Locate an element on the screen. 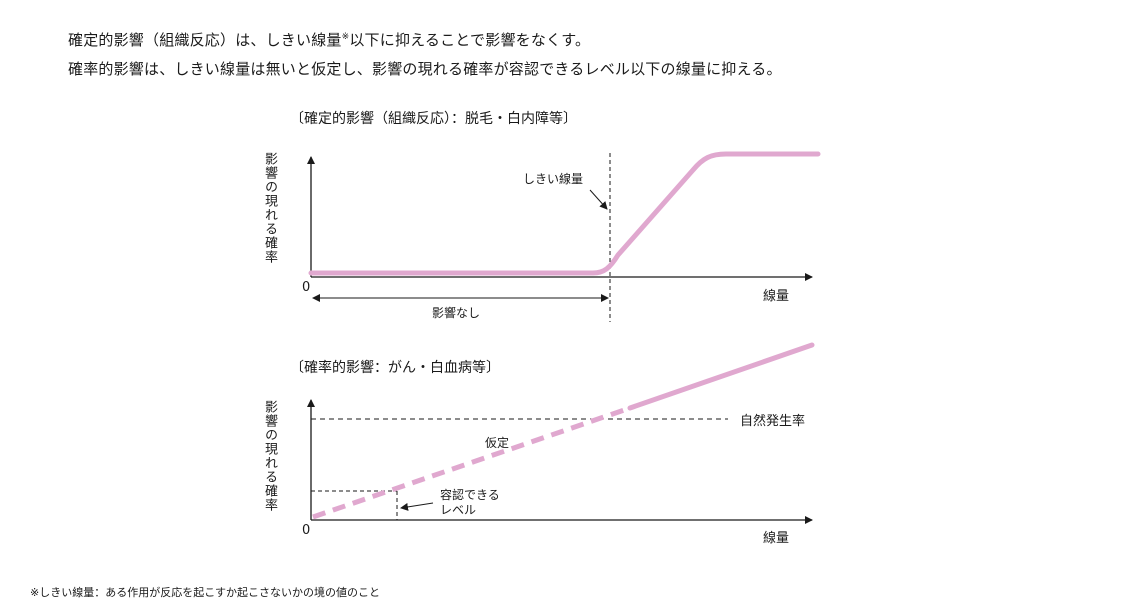  acceptable-level-label-line2: レベル is located at coordinates (458, 510).